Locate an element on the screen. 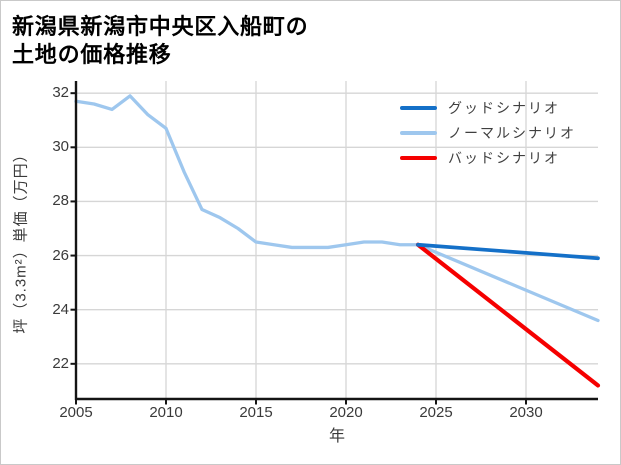  y-tick-label-28: 28 is located at coordinates (60, 201).